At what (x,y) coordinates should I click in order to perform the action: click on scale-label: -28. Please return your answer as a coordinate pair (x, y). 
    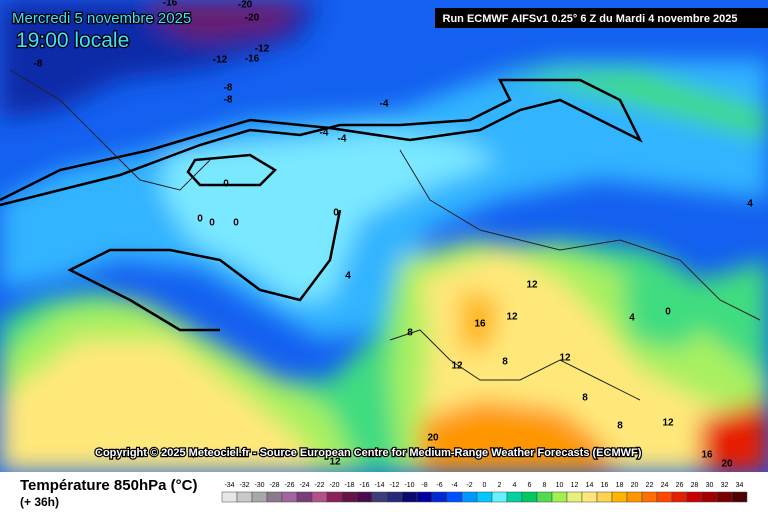
    Looking at the image, I should click on (274, 485).